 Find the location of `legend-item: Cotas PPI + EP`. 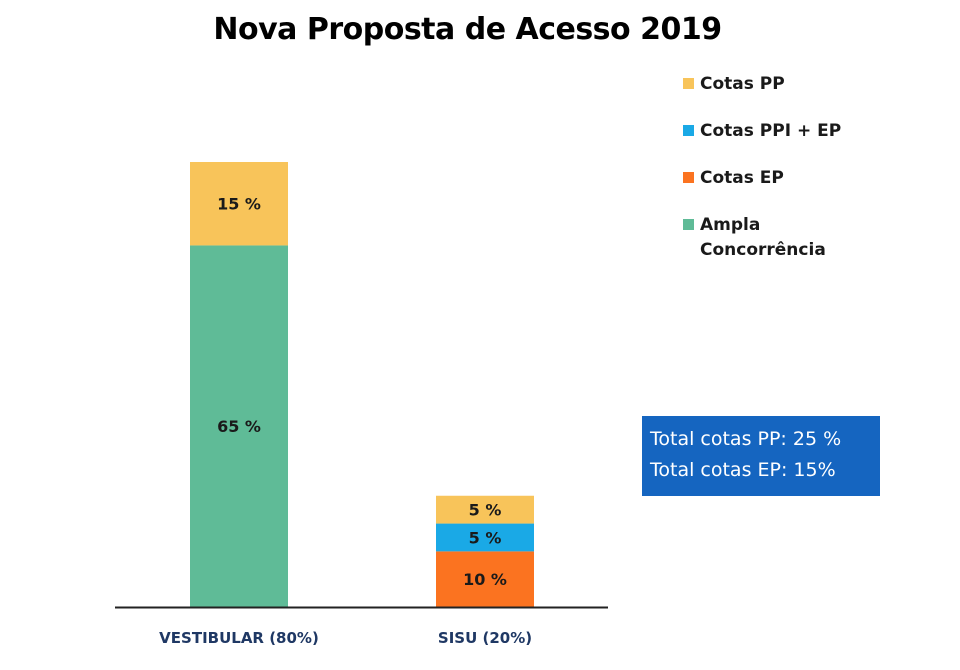

legend-item: Cotas PPI + EP is located at coordinates (766, 131).